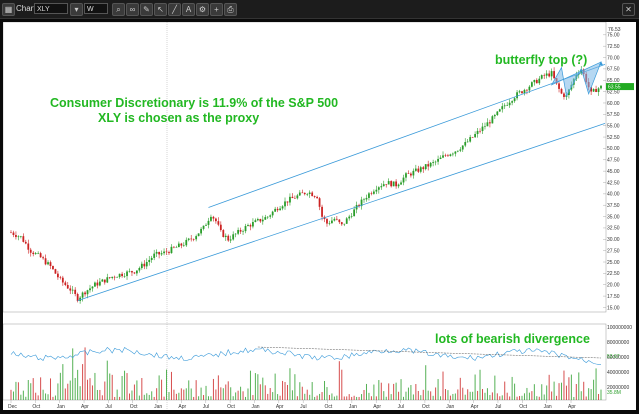 This screenshot has height=414, width=639. Describe the element at coordinates (76, 9) in the screenshot. I see `dropdown-icon: ▾` at that location.